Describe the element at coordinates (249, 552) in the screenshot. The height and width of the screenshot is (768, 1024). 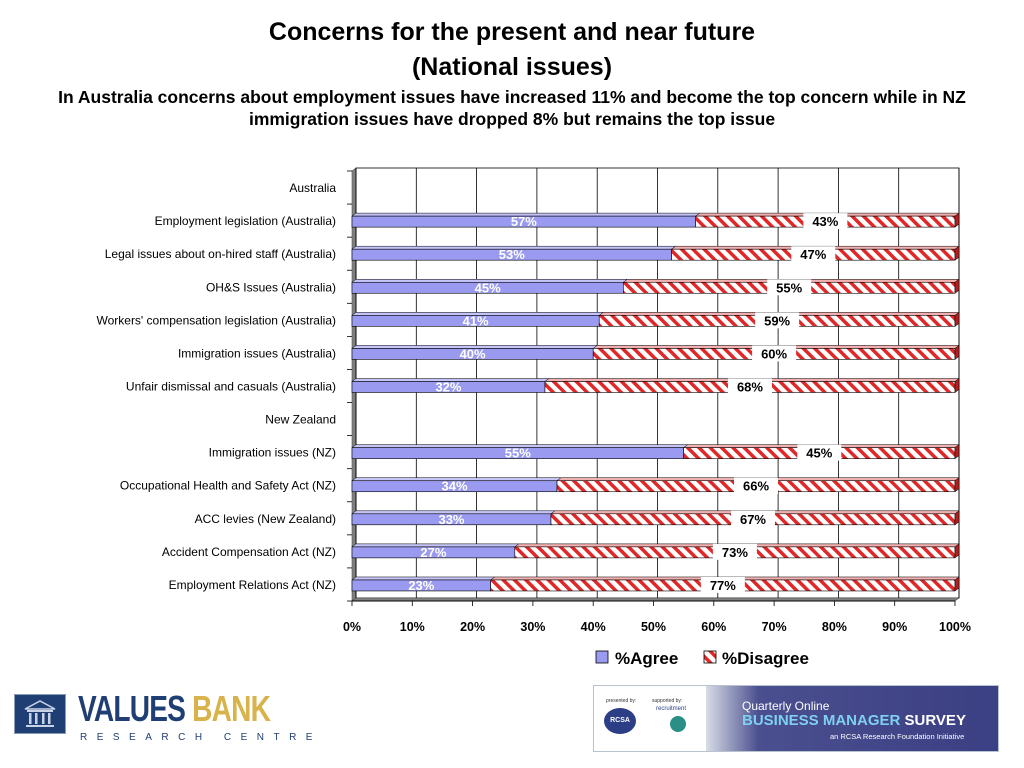
I see `category-label: Accident Compensation Act (NZ)` at that location.